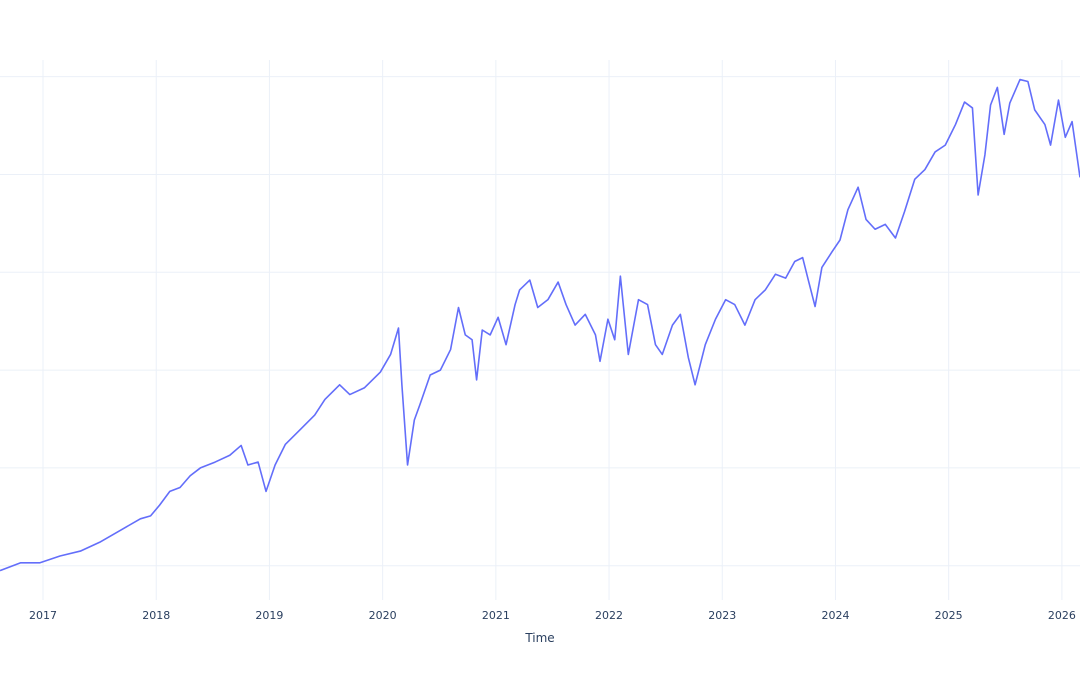  I want to click on x-tick-label: 2017, so click(43, 615).